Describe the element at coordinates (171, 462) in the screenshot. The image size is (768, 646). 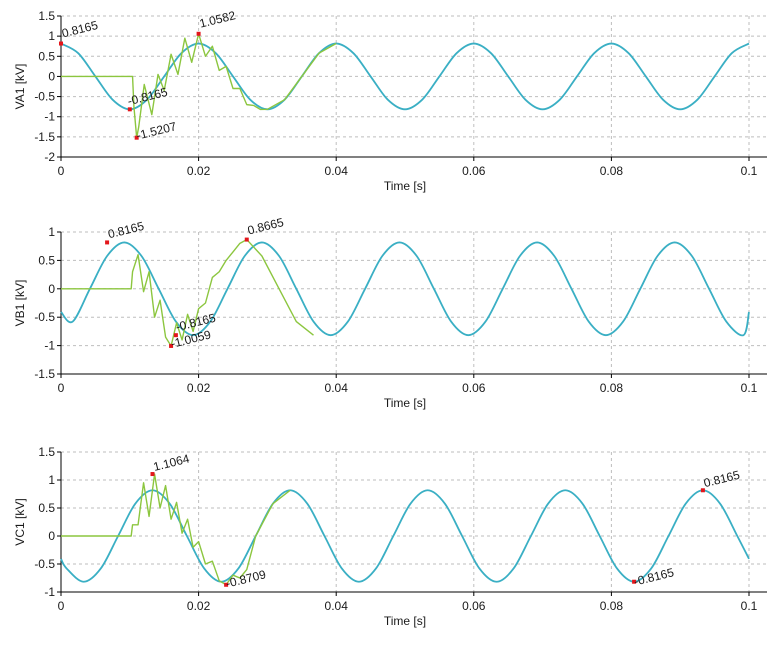
I see `marker-label: 1.1064` at that location.